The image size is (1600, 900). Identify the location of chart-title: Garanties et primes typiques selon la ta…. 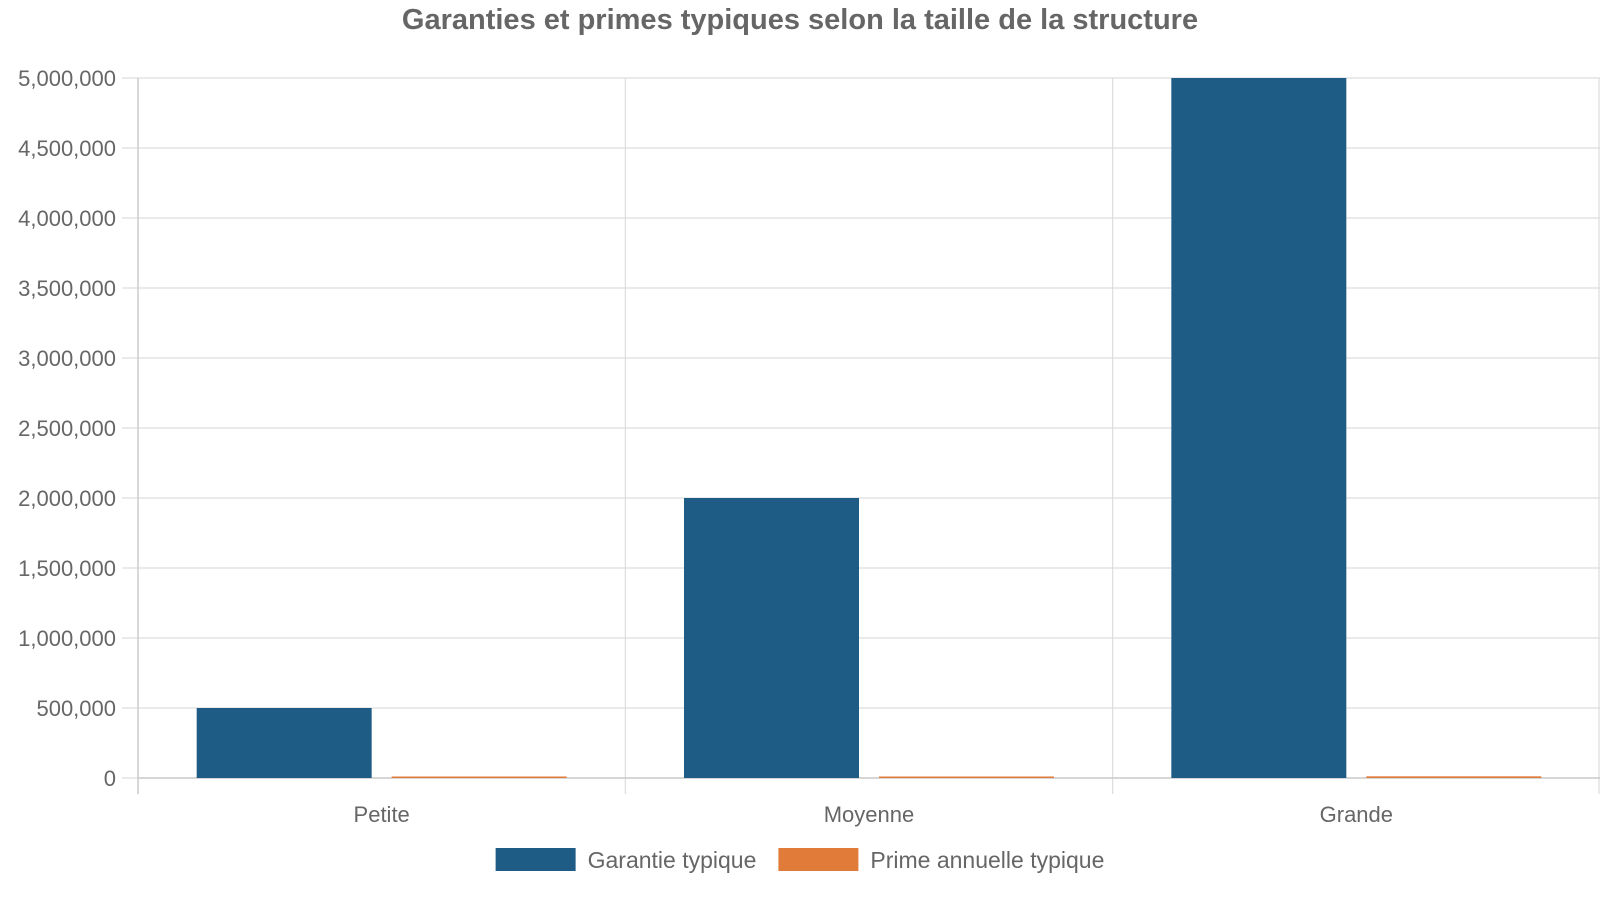
(800, 20).